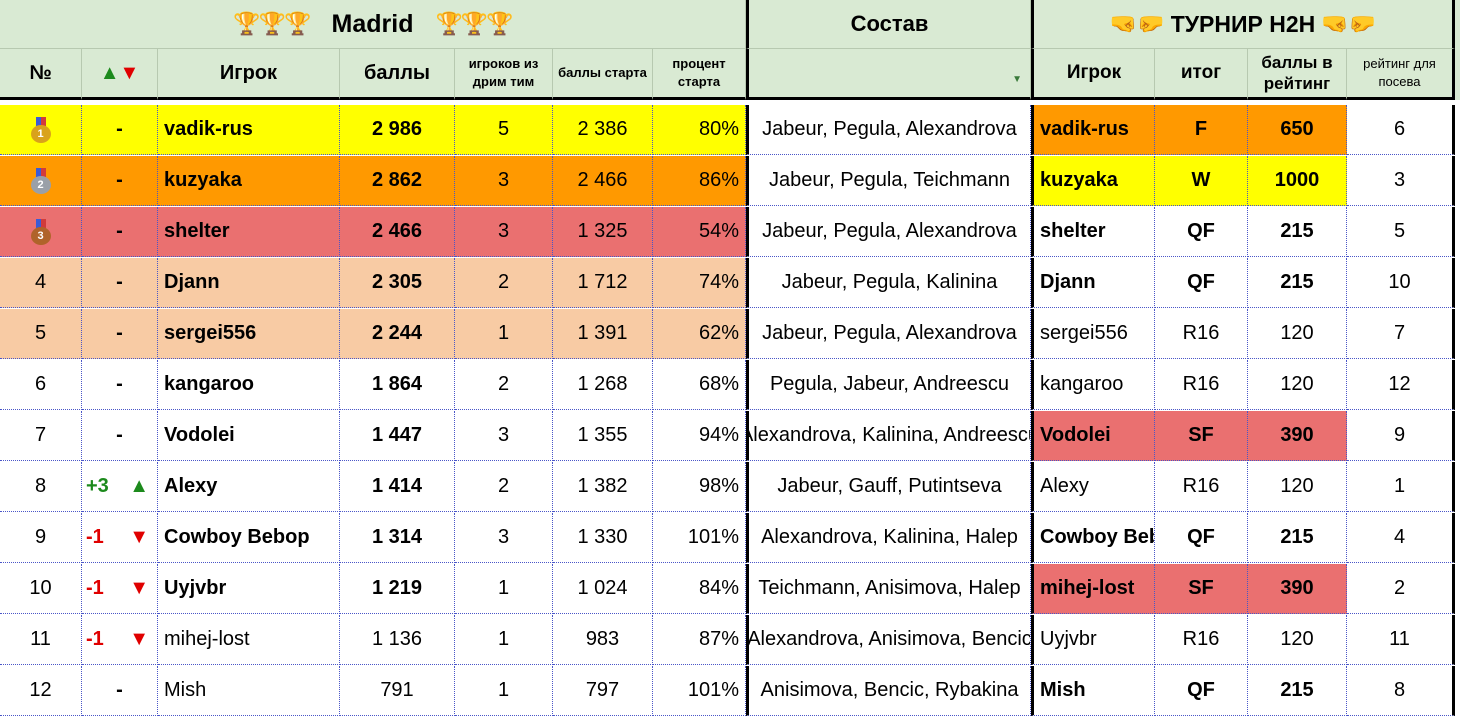 Image resolution: width=1460 pixels, height=720 pixels. What do you see at coordinates (888, 24) in the screenshot?
I see `lineup-title: Состав` at bounding box center [888, 24].